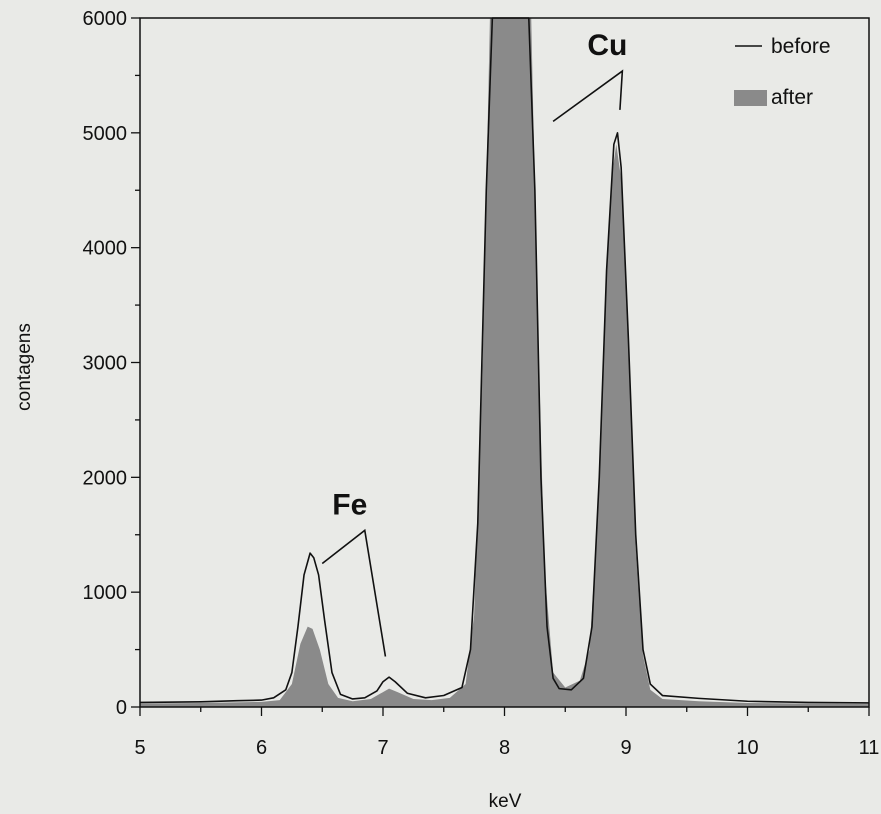 The width and height of the screenshot is (881, 814). I want to click on x-axis-title: keV, so click(505, 801).